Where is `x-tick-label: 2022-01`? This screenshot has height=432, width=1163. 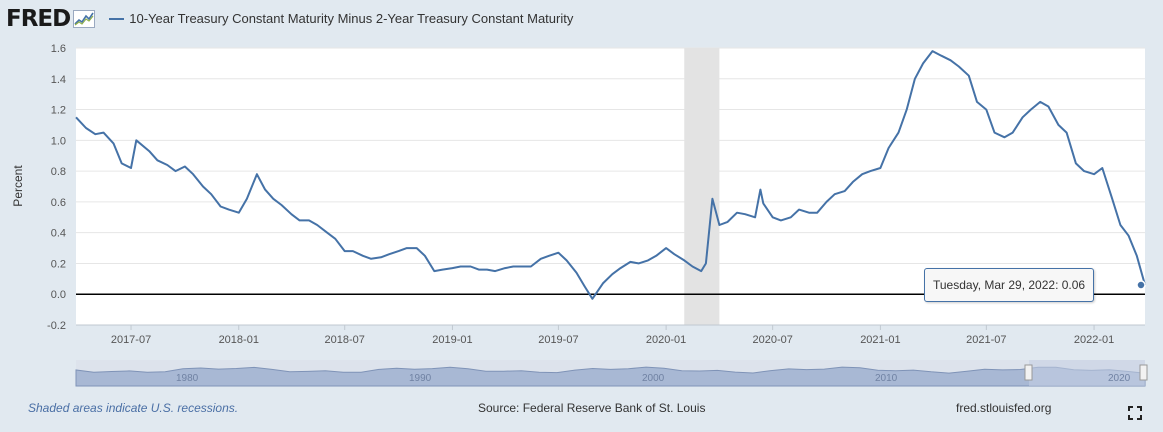
x-tick-label: 2022-01 is located at coordinates (1094, 340).